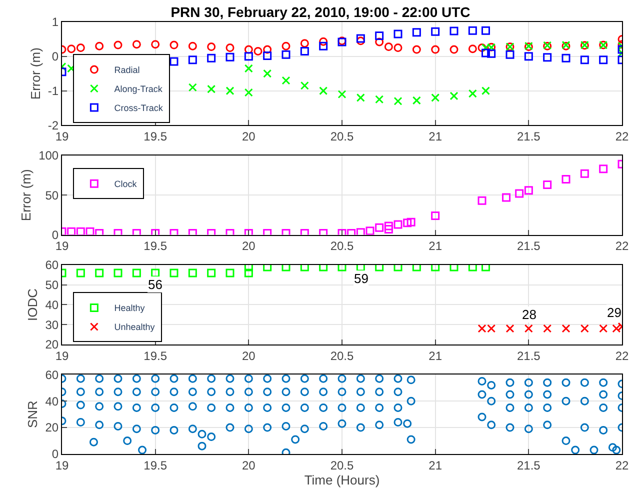 The width and height of the screenshot is (641, 496). What do you see at coordinates (614, 312) in the screenshot?
I see `annotation: 29` at bounding box center [614, 312].